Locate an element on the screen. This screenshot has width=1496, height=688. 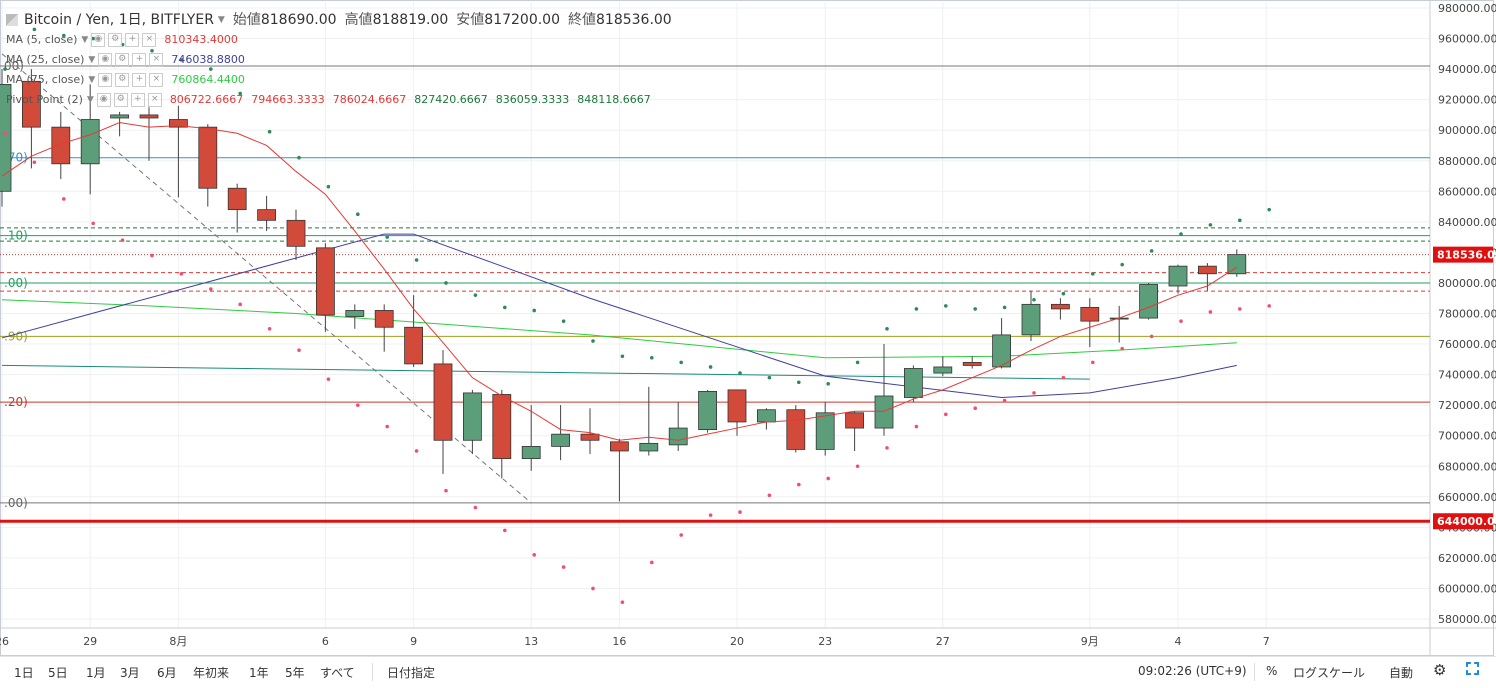
range-button: 6月 is located at coordinates (167, 673).